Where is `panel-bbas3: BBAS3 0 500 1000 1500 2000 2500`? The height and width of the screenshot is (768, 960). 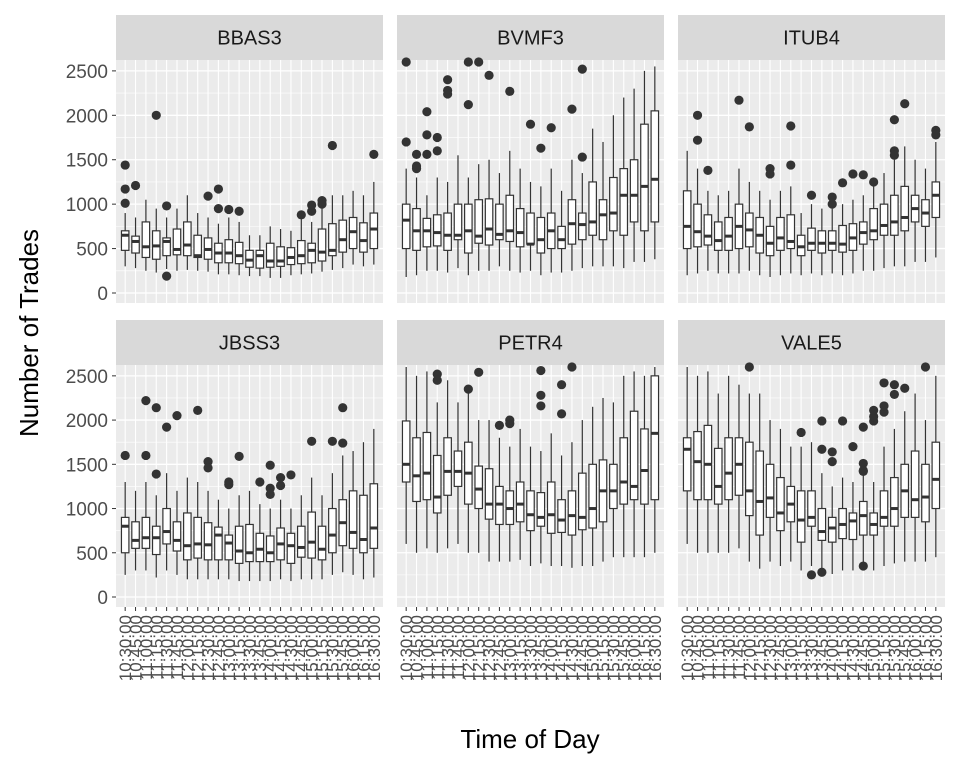
panel-bbas3: BBAS3 0 500 1000 1500 2000 2500 is located at coordinates (224, 160).